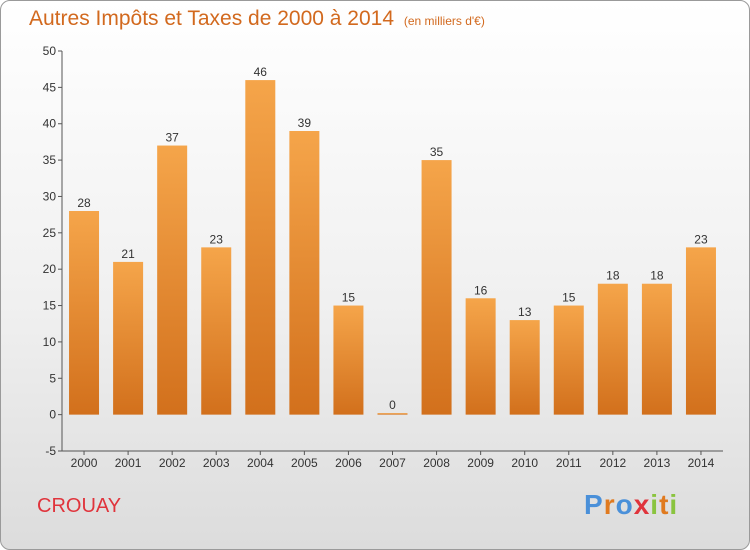 This screenshot has height=550, width=750. I want to click on data-label-2010: 13, so click(525, 312).